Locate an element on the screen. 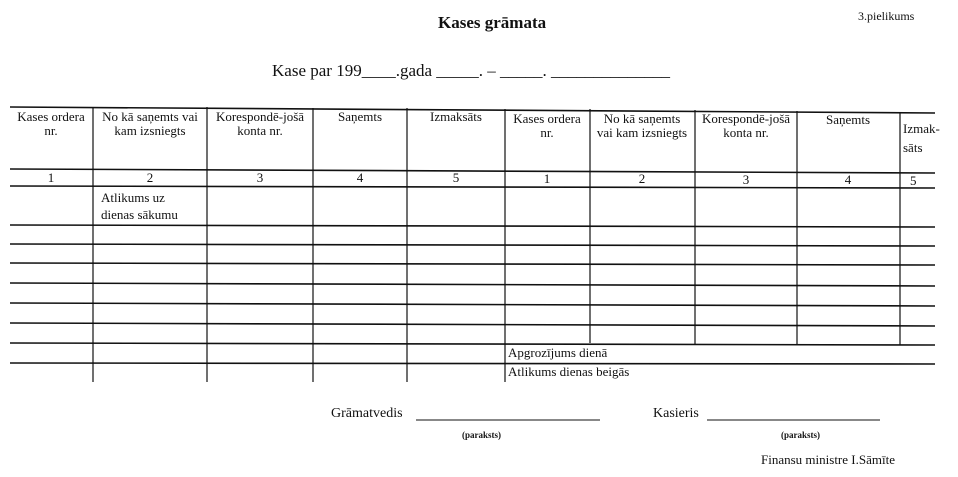 Image resolution: width=958 pixels, height=477 pixels. header-corr-account: Korespondē-jošā konta nr. is located at coordinates (260, 123).